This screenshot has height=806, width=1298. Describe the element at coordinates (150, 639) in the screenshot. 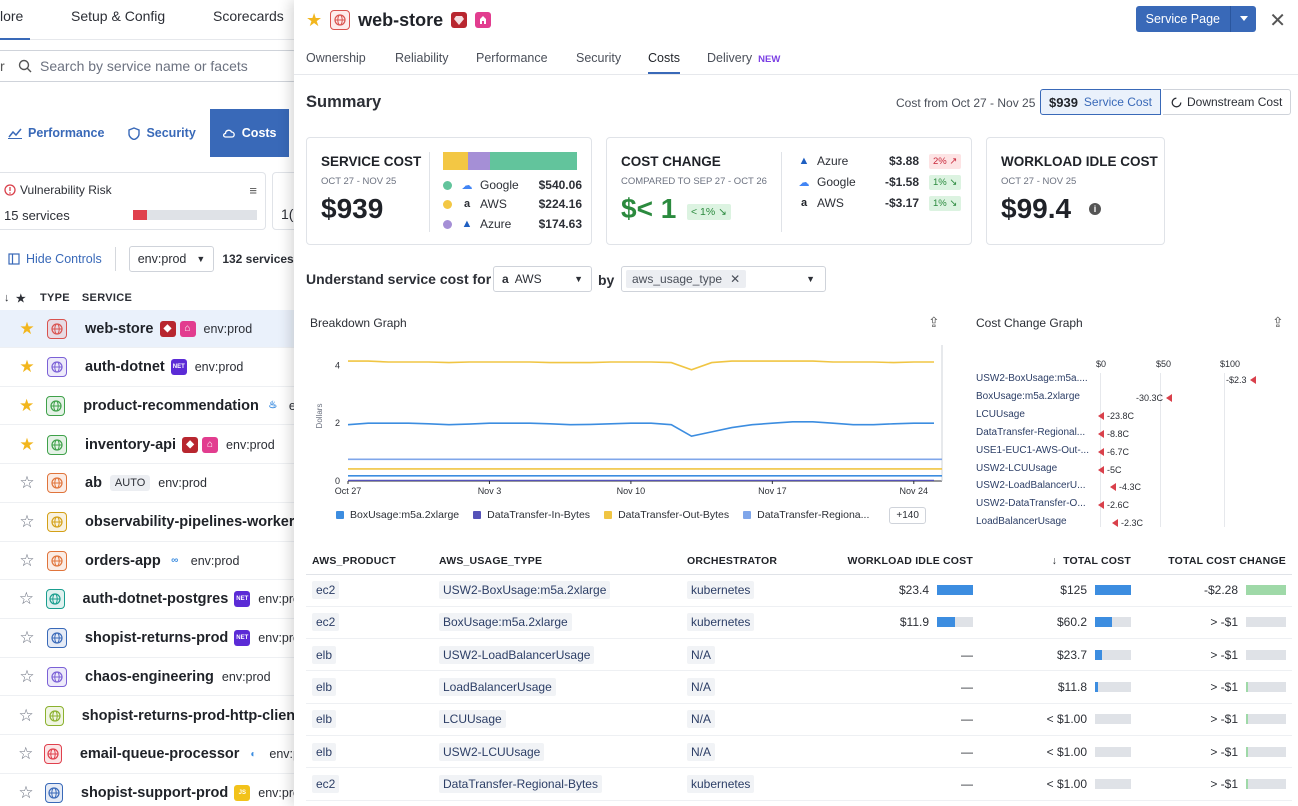

I see `service-row: ☆ shopist-returns-prod NET env:pro` at that location.